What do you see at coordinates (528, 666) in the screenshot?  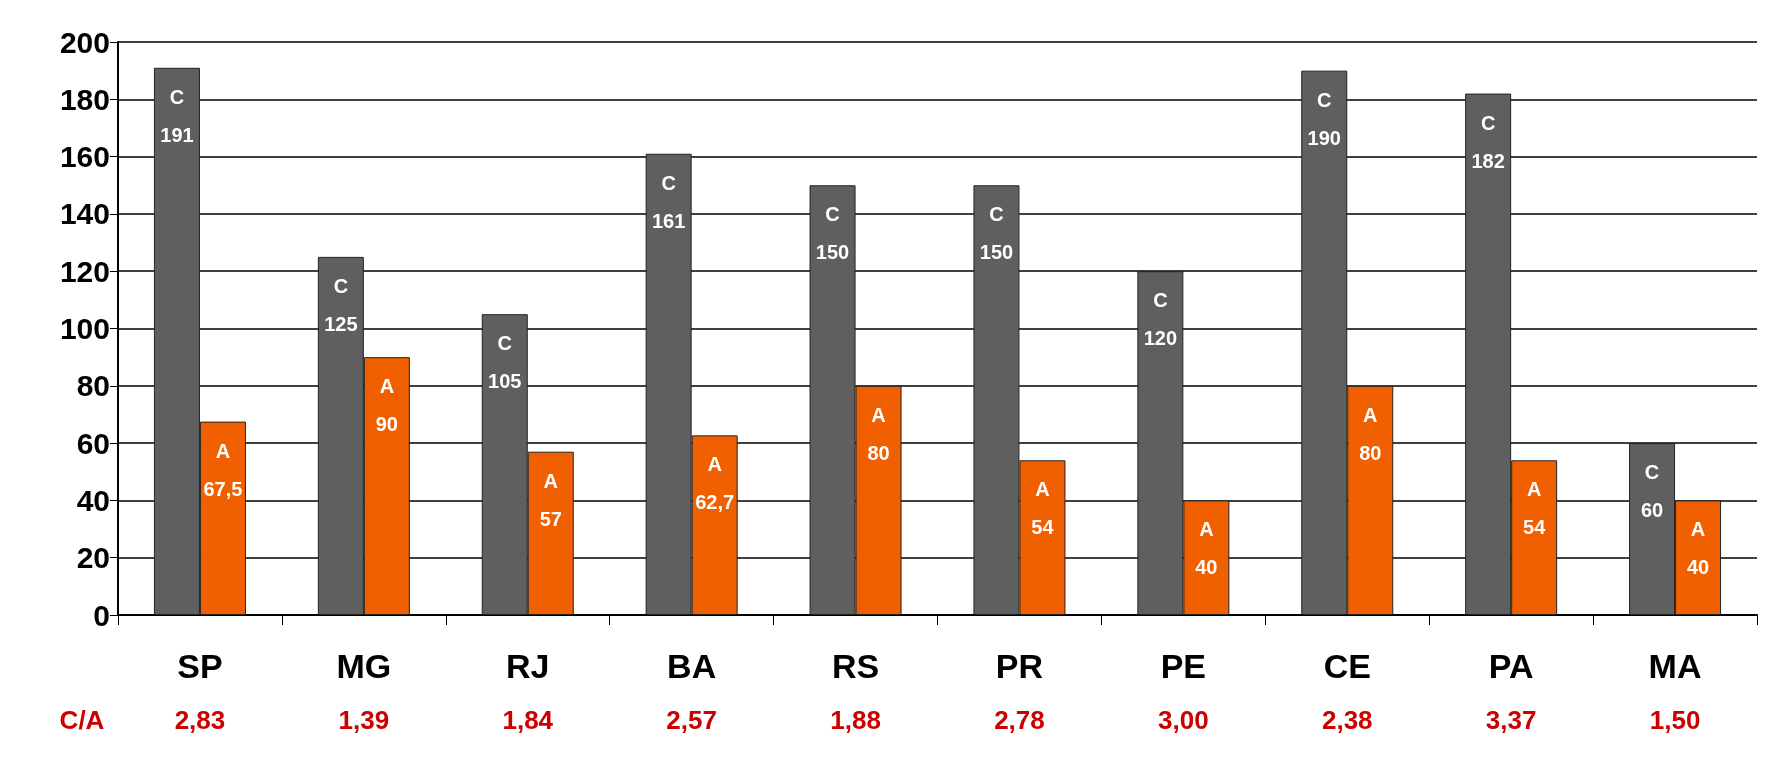 I see `x-tick-label: RJ` at bounding box center [528, 666].